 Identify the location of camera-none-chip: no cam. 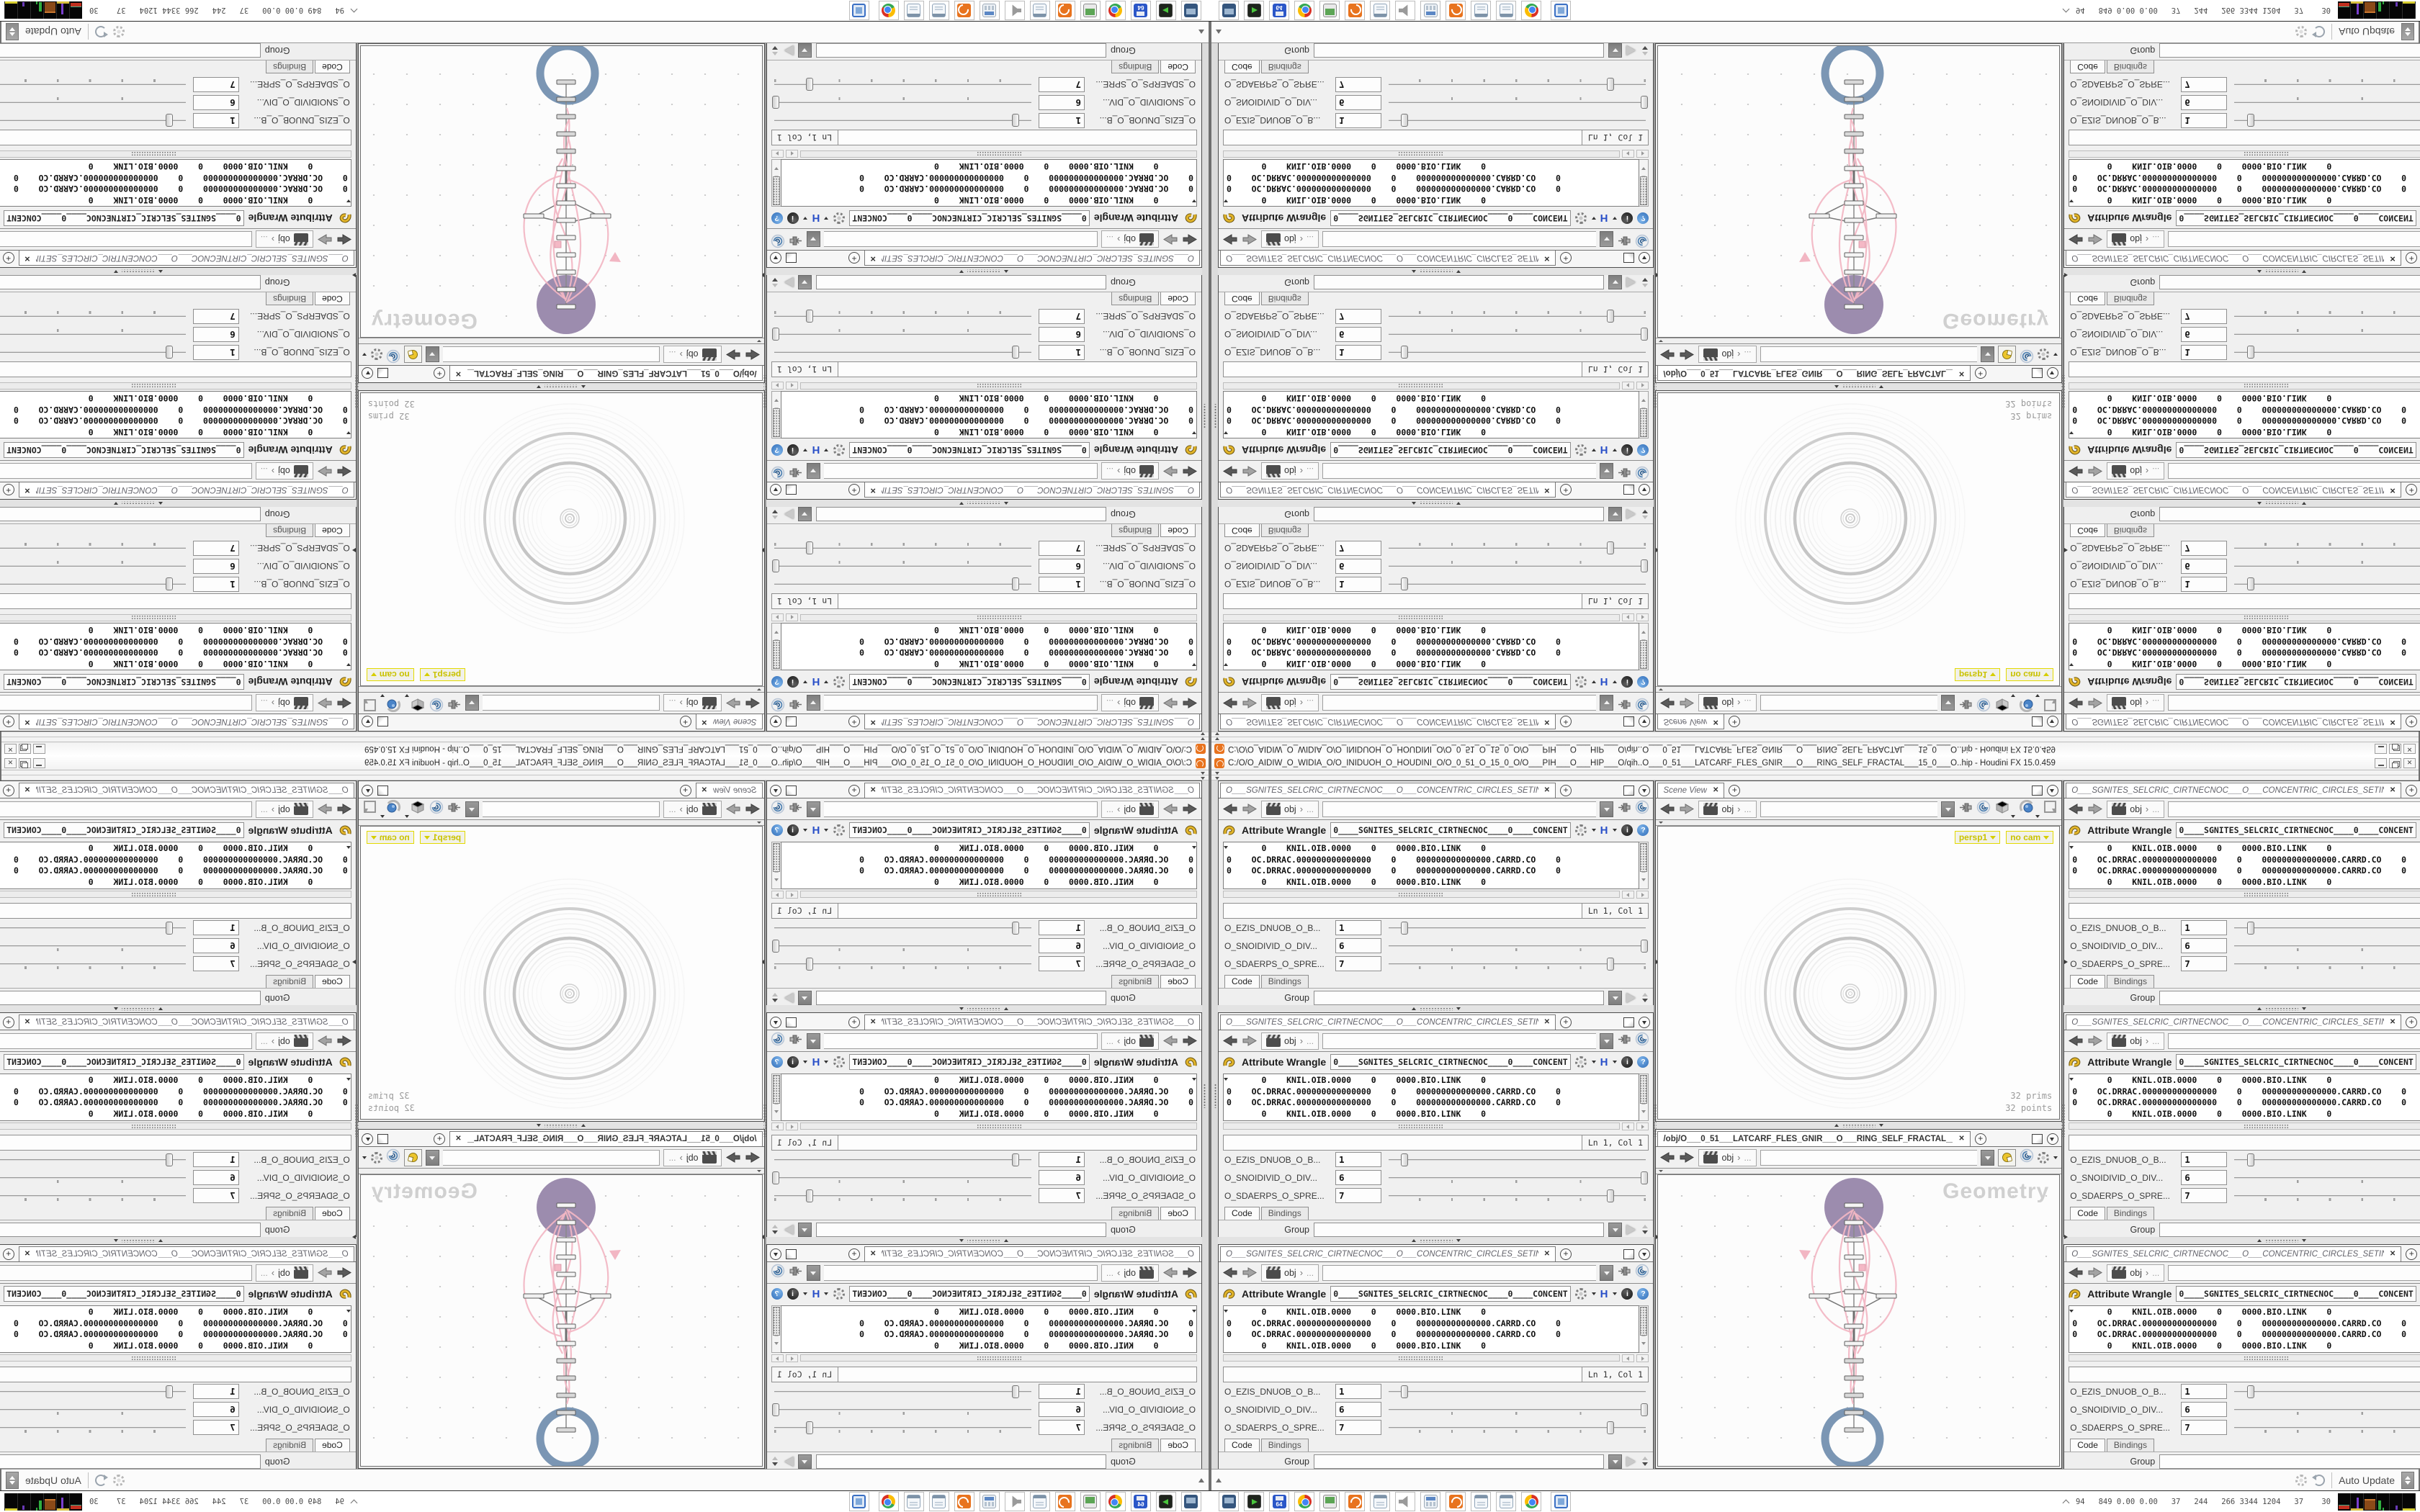
(2030, 837).